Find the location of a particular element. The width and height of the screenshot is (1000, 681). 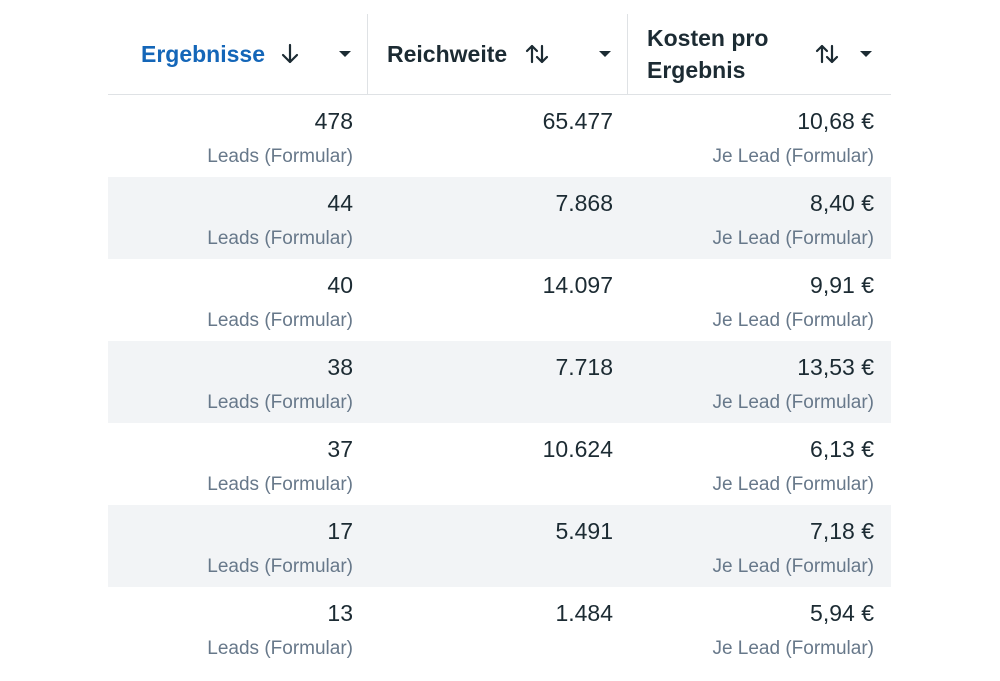

reach-value: 5.491 is located at coordinates (584, 531).